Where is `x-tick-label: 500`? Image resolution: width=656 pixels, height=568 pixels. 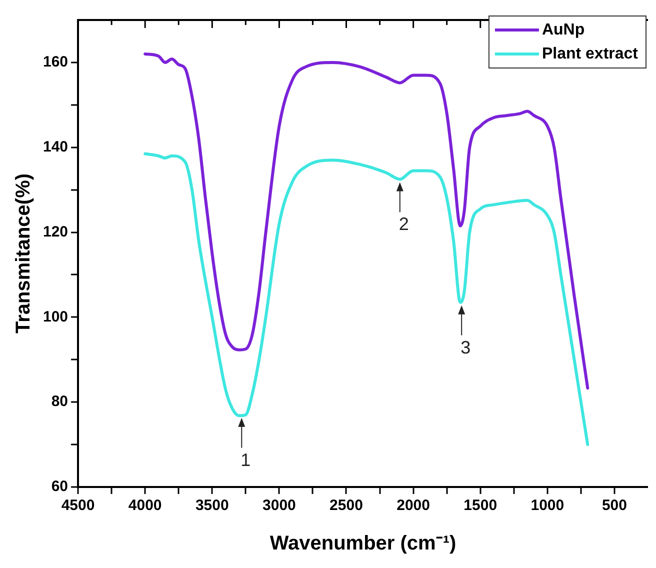
x-tick-label: 500 is located at coordinates (614, 505).